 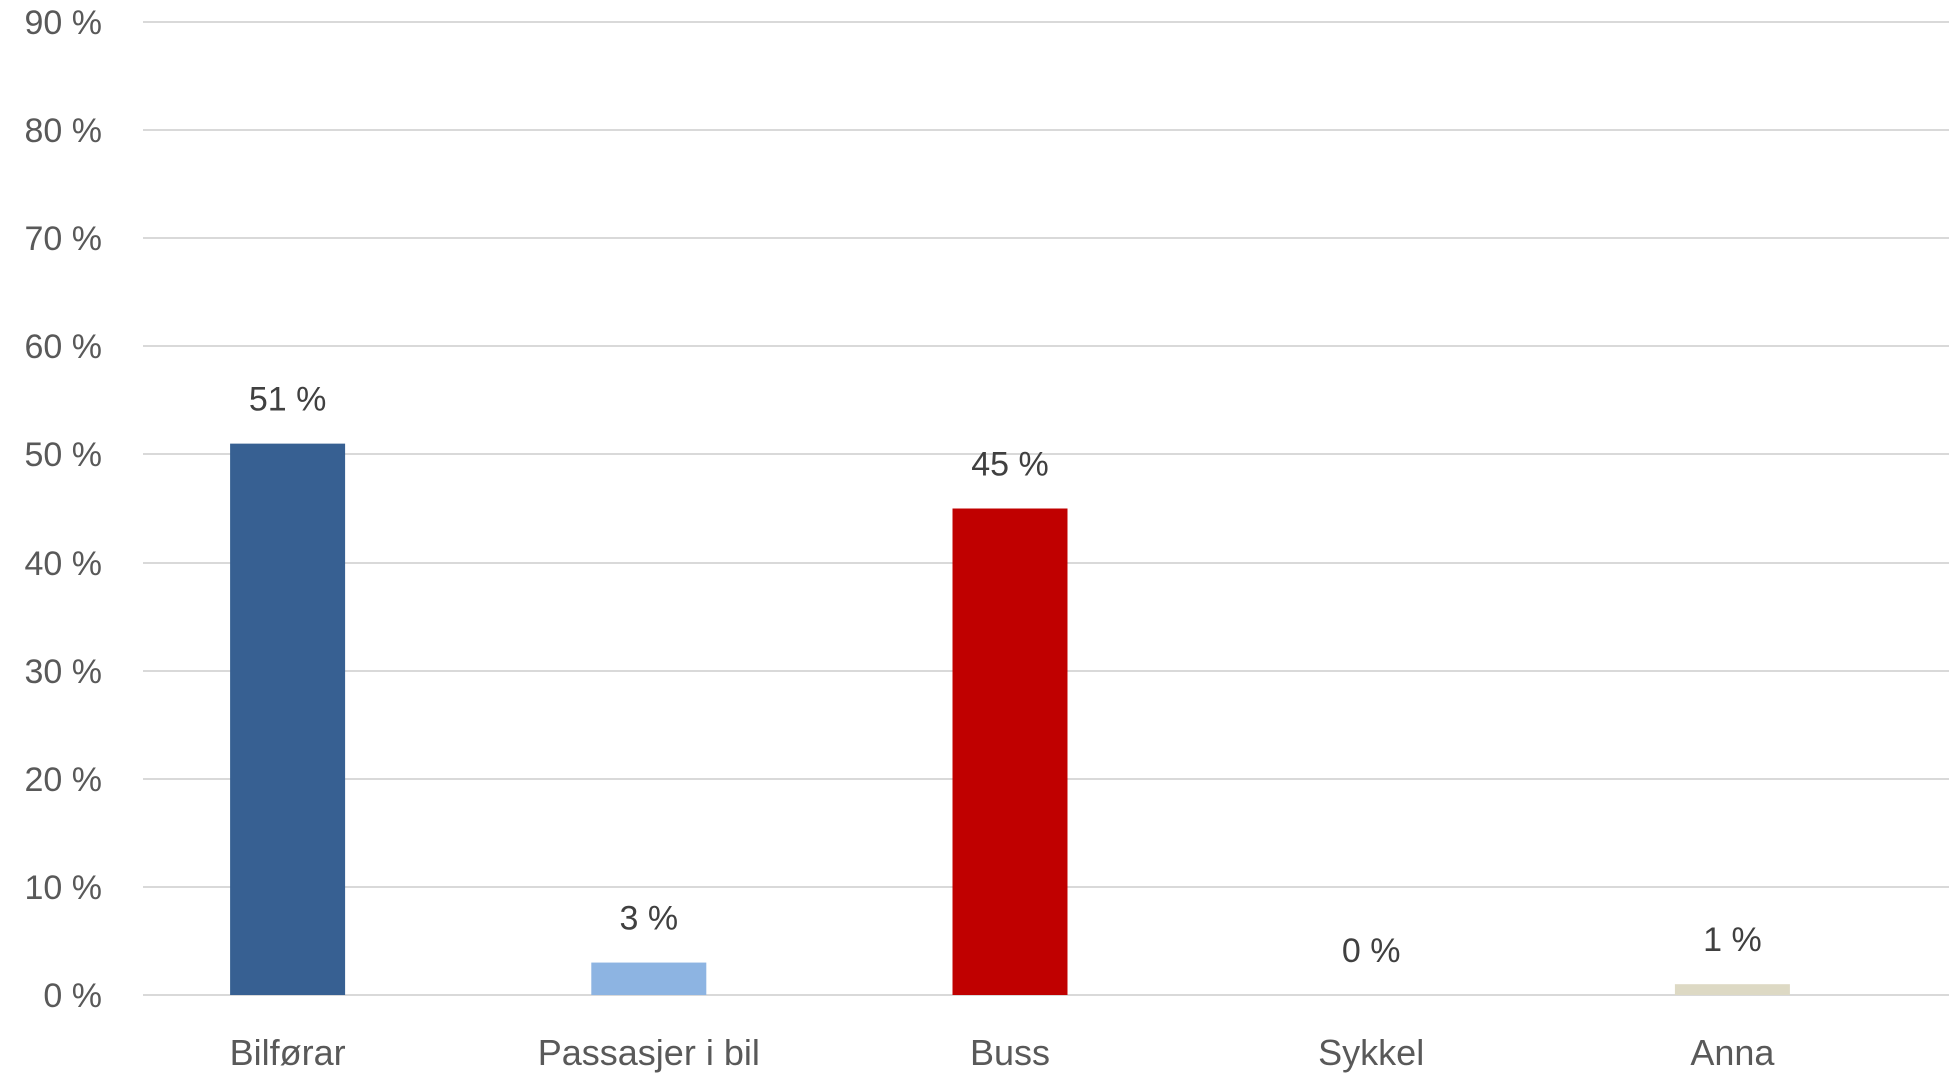 What do you see at coordinates (72, 996) in the screenshot?
I see `y-tick-label: 0 %` at bounding box center [72, 996].